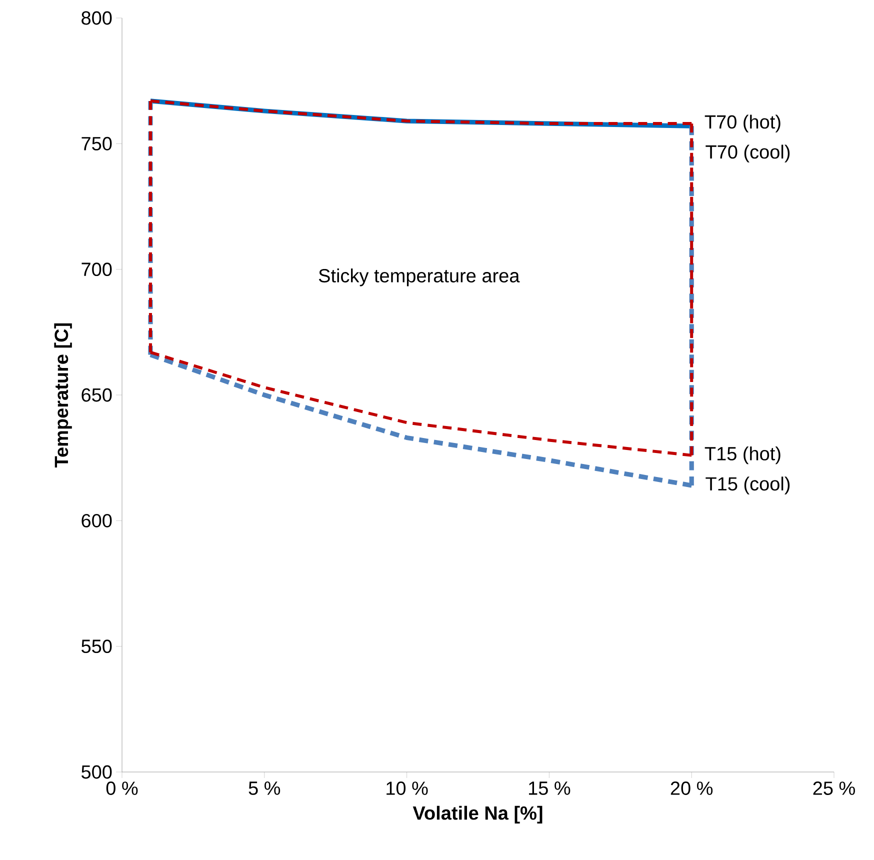 Image resolution: width=874 pixels, height=860 pixels. Describe the element at coordinates (742, 123) in the screenshot. I see `series-label: T70 (hot)` at that location.